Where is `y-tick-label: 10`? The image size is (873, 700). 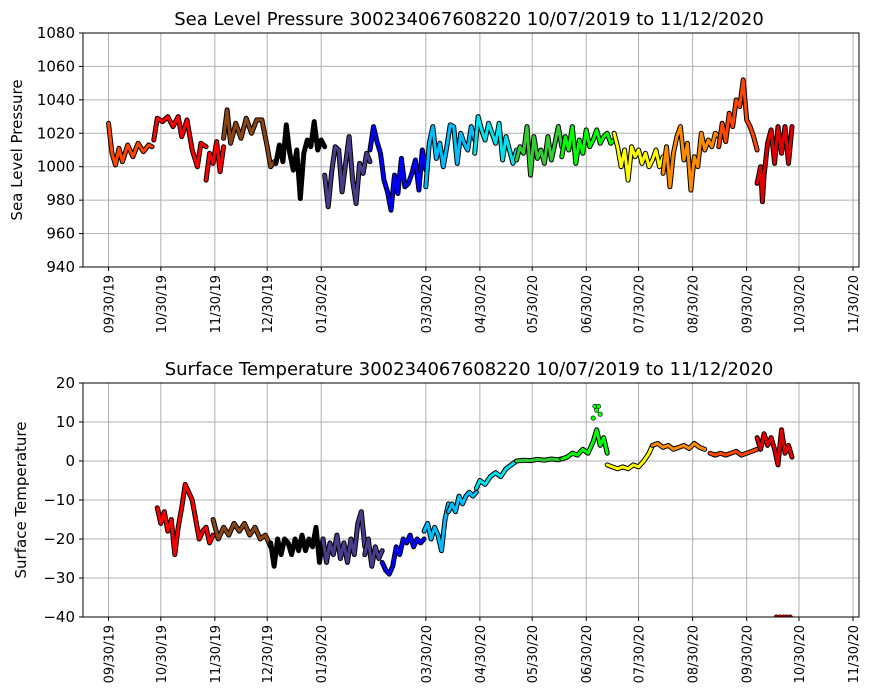
y-tick-label: 10 is located at coordinates (65, 422).